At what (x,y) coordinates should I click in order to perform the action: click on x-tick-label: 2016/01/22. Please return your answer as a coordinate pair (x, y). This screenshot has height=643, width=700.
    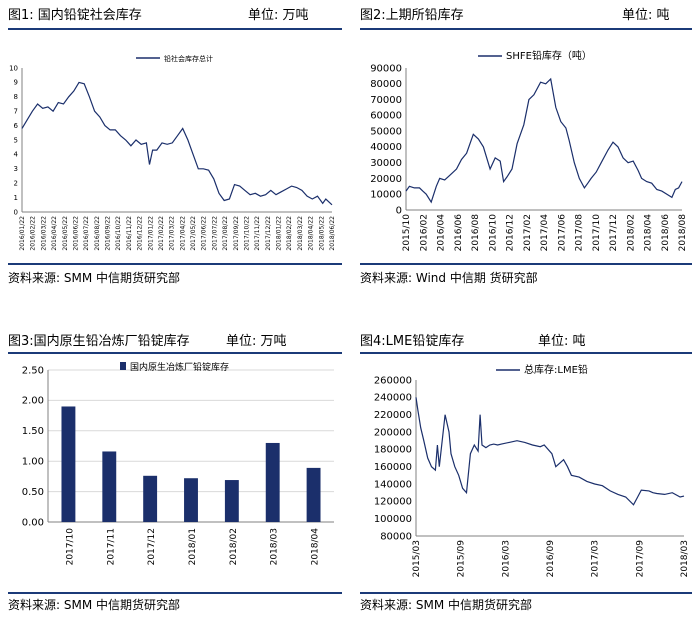
    Looking at the image, I should click on (22, 233).